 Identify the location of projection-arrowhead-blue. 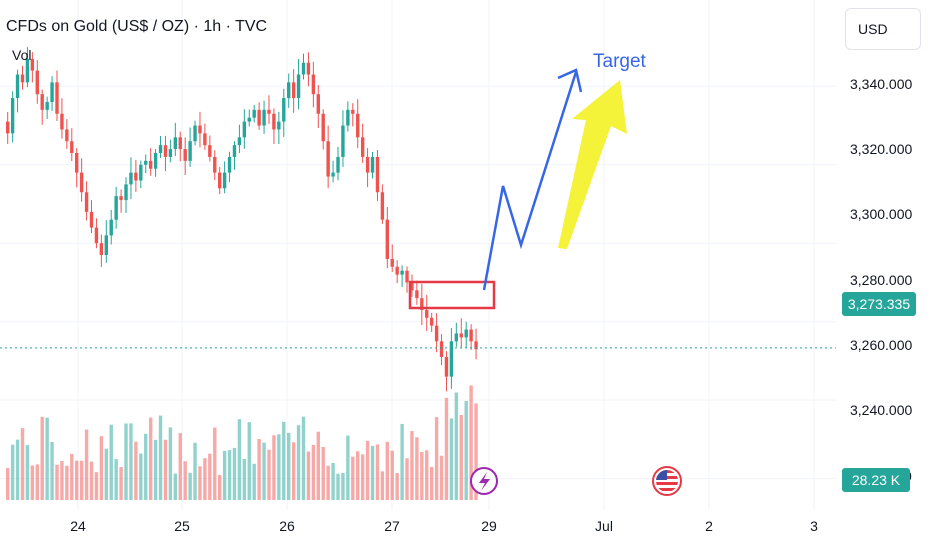
(570, 80).